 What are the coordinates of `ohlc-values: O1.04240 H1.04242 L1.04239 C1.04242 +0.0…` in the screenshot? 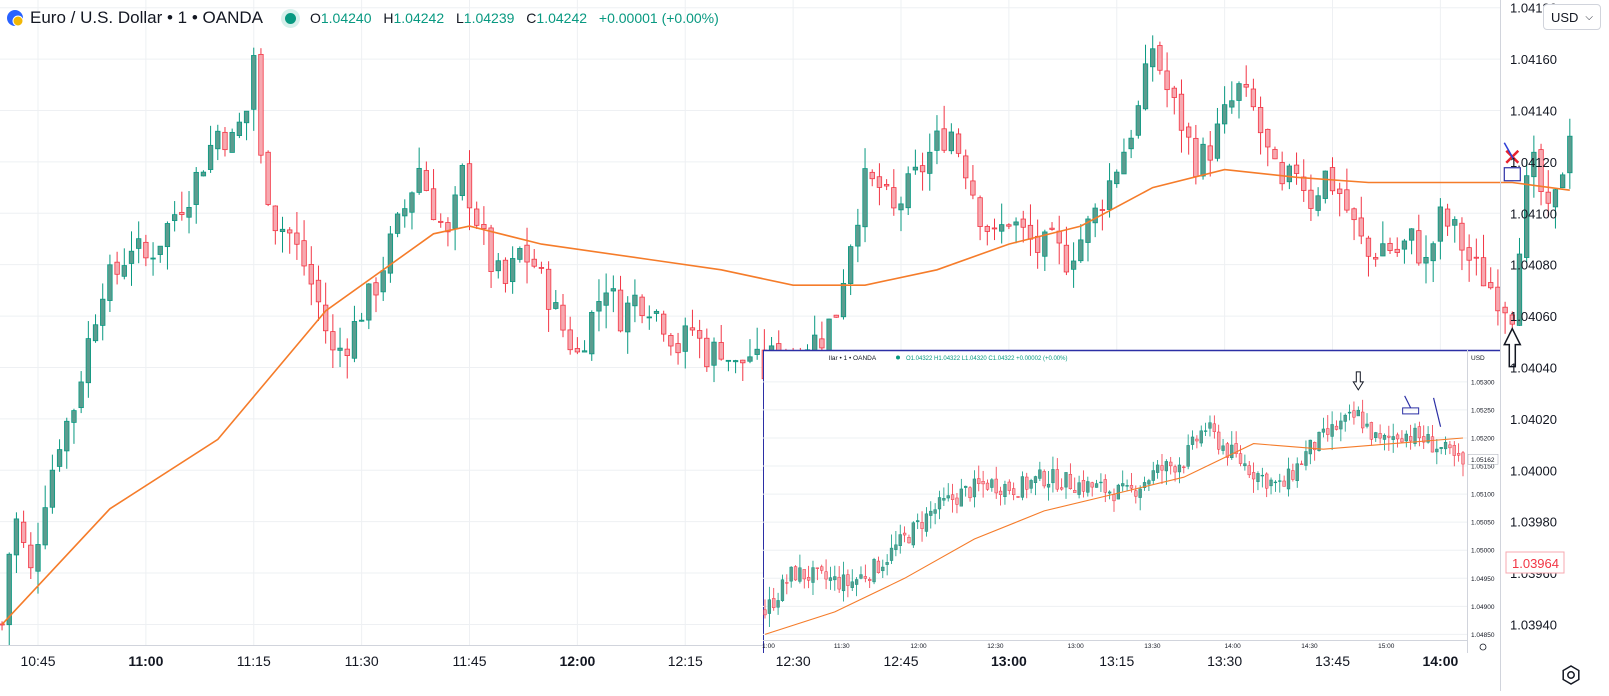 It's located at (518, 18).